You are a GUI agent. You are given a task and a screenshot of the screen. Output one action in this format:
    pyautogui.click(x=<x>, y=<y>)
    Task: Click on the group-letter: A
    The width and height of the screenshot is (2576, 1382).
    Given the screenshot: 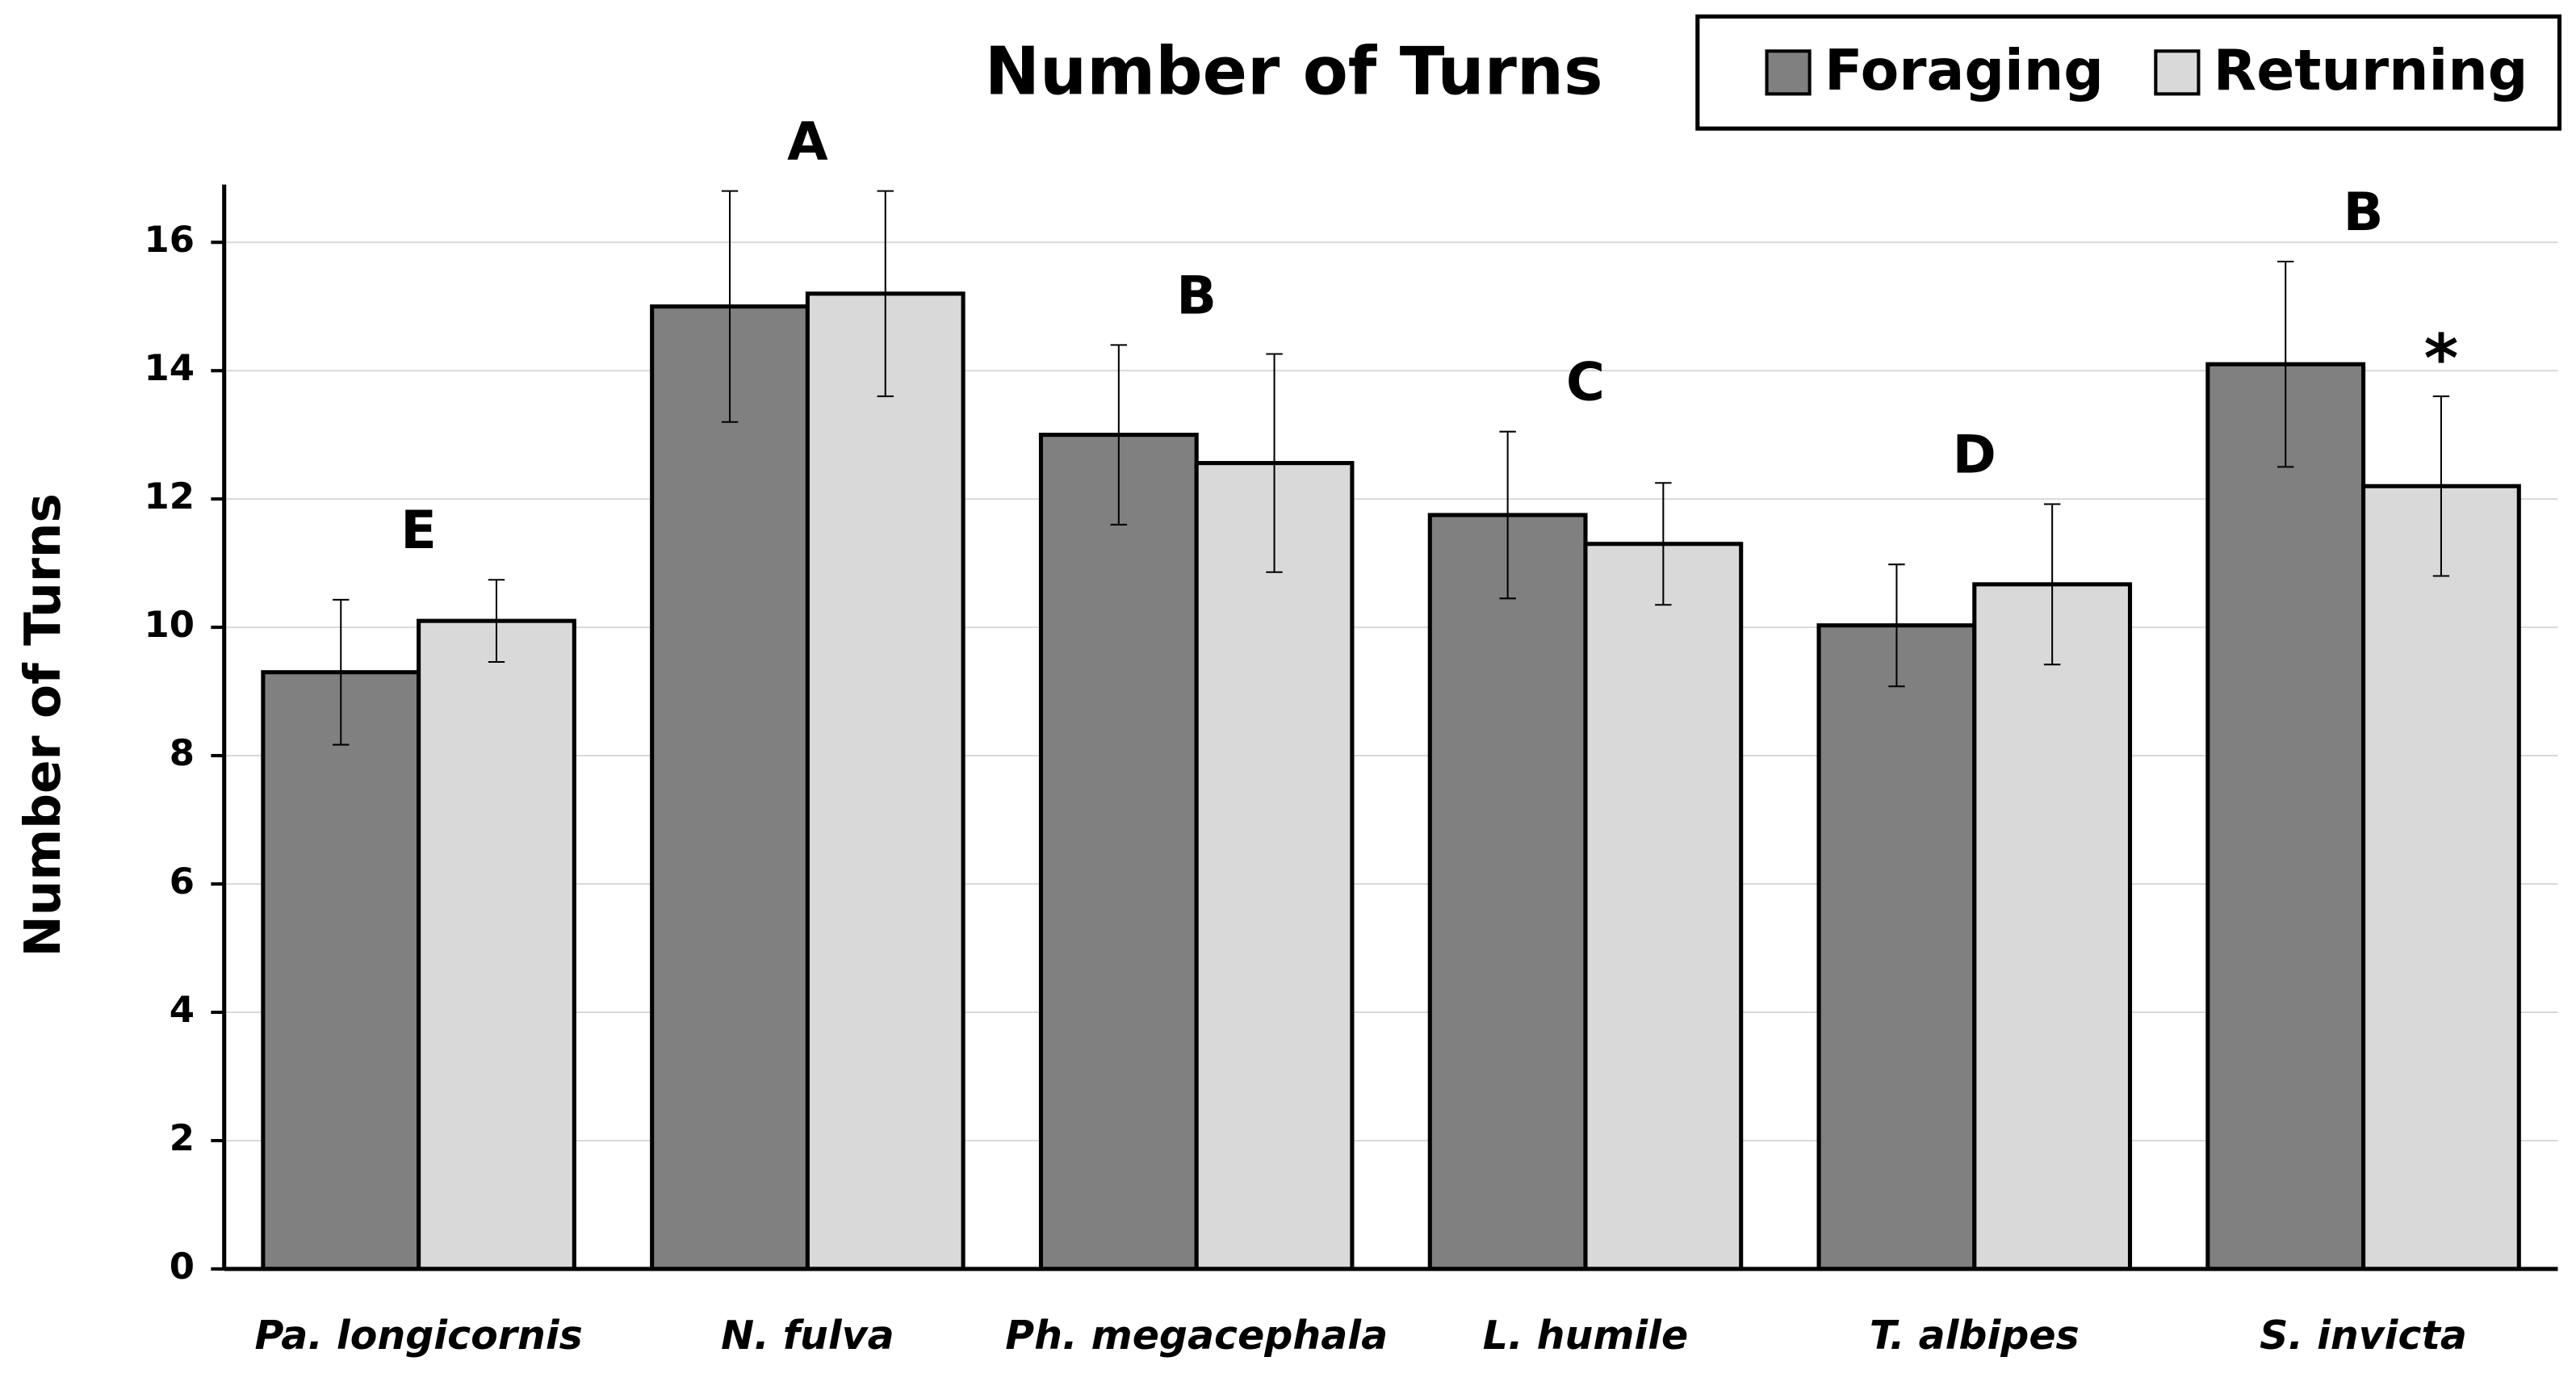 What is the action you would take?
    pyautogui.click(x=807, y=141)
    